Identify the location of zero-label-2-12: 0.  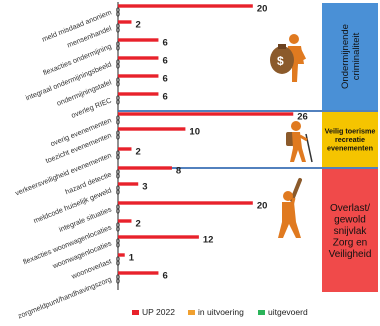
(118, 212).